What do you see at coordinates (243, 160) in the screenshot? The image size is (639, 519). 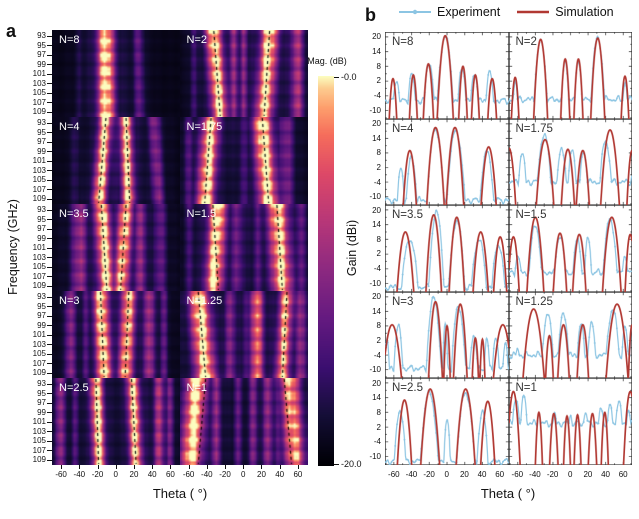 I see `heatmap-canvas-N=1.75` at bounding box center [243, 160].